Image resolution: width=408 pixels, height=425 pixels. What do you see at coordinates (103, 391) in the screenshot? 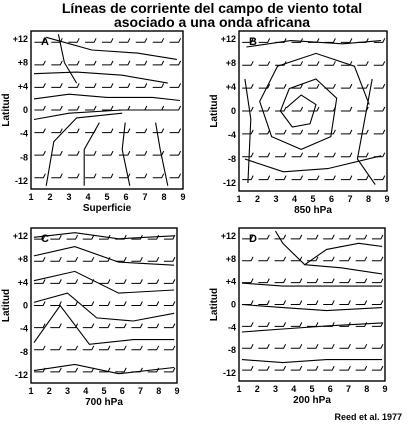
I see `x-tick-label: 5` at bounding box center [103, 391].